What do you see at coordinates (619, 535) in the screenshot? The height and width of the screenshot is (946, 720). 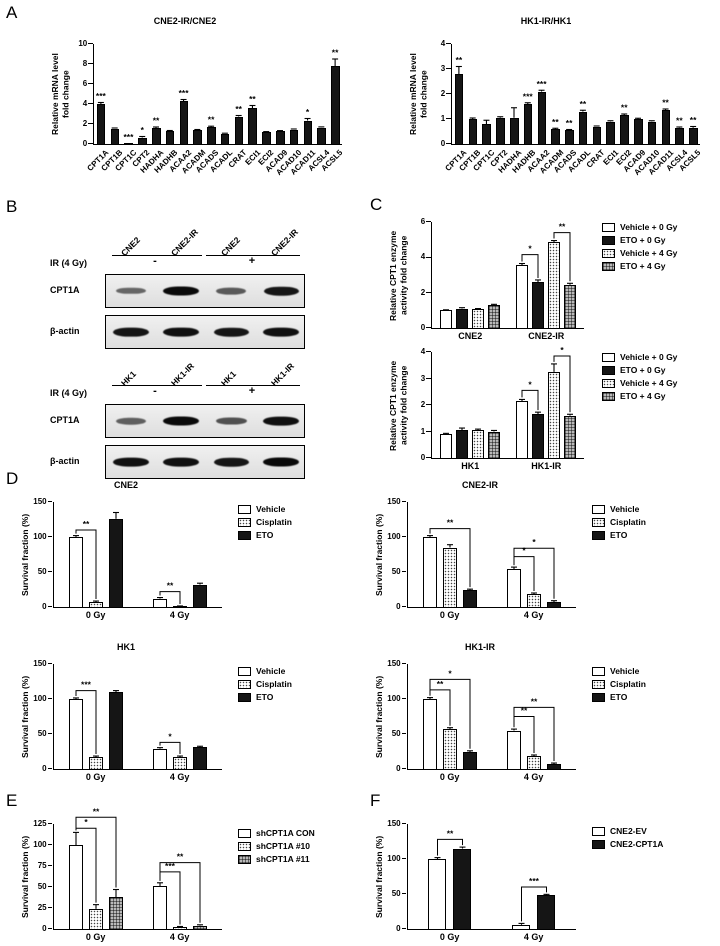 I see `legend-label: ETO` at bounding box center [619, 535].